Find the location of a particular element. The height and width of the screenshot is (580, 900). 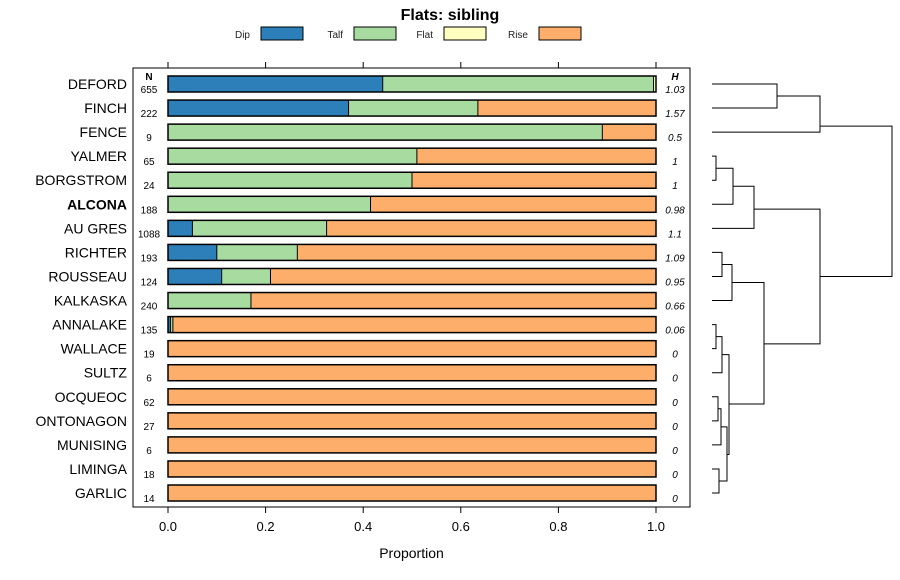

chart-legend: Dip Talf Flat Rise is located at coordinates (408, 33).